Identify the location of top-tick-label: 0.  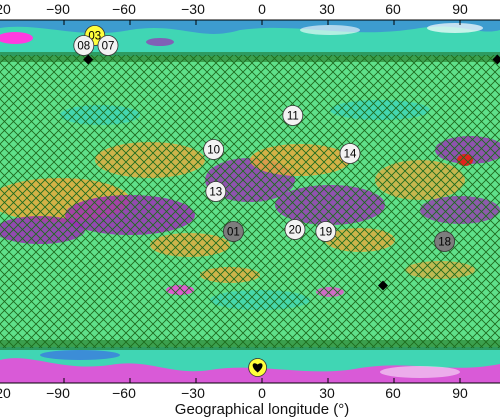
(262, 9).